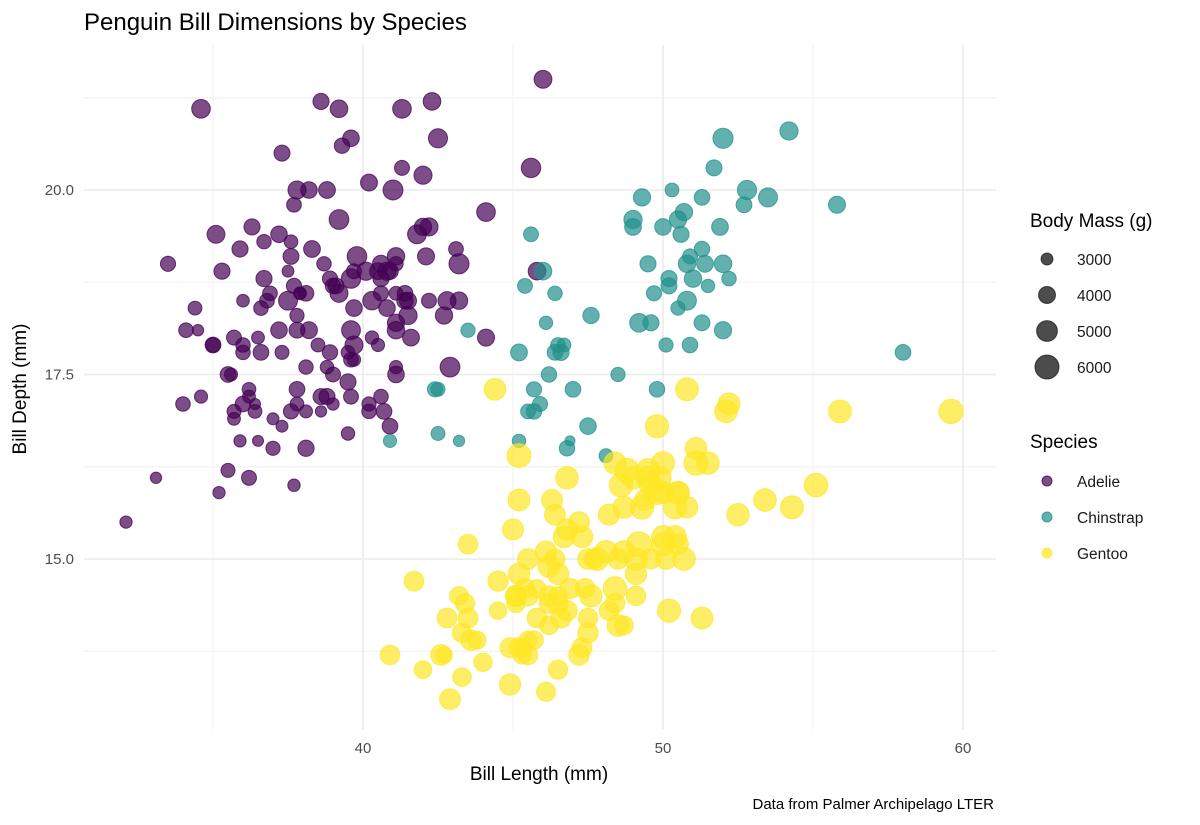 The image size is (1200, 825). Describe the element at coordinates (1091, 221) in the screenshot. I see `size-legend-title: Body Mass (g)` at that location.